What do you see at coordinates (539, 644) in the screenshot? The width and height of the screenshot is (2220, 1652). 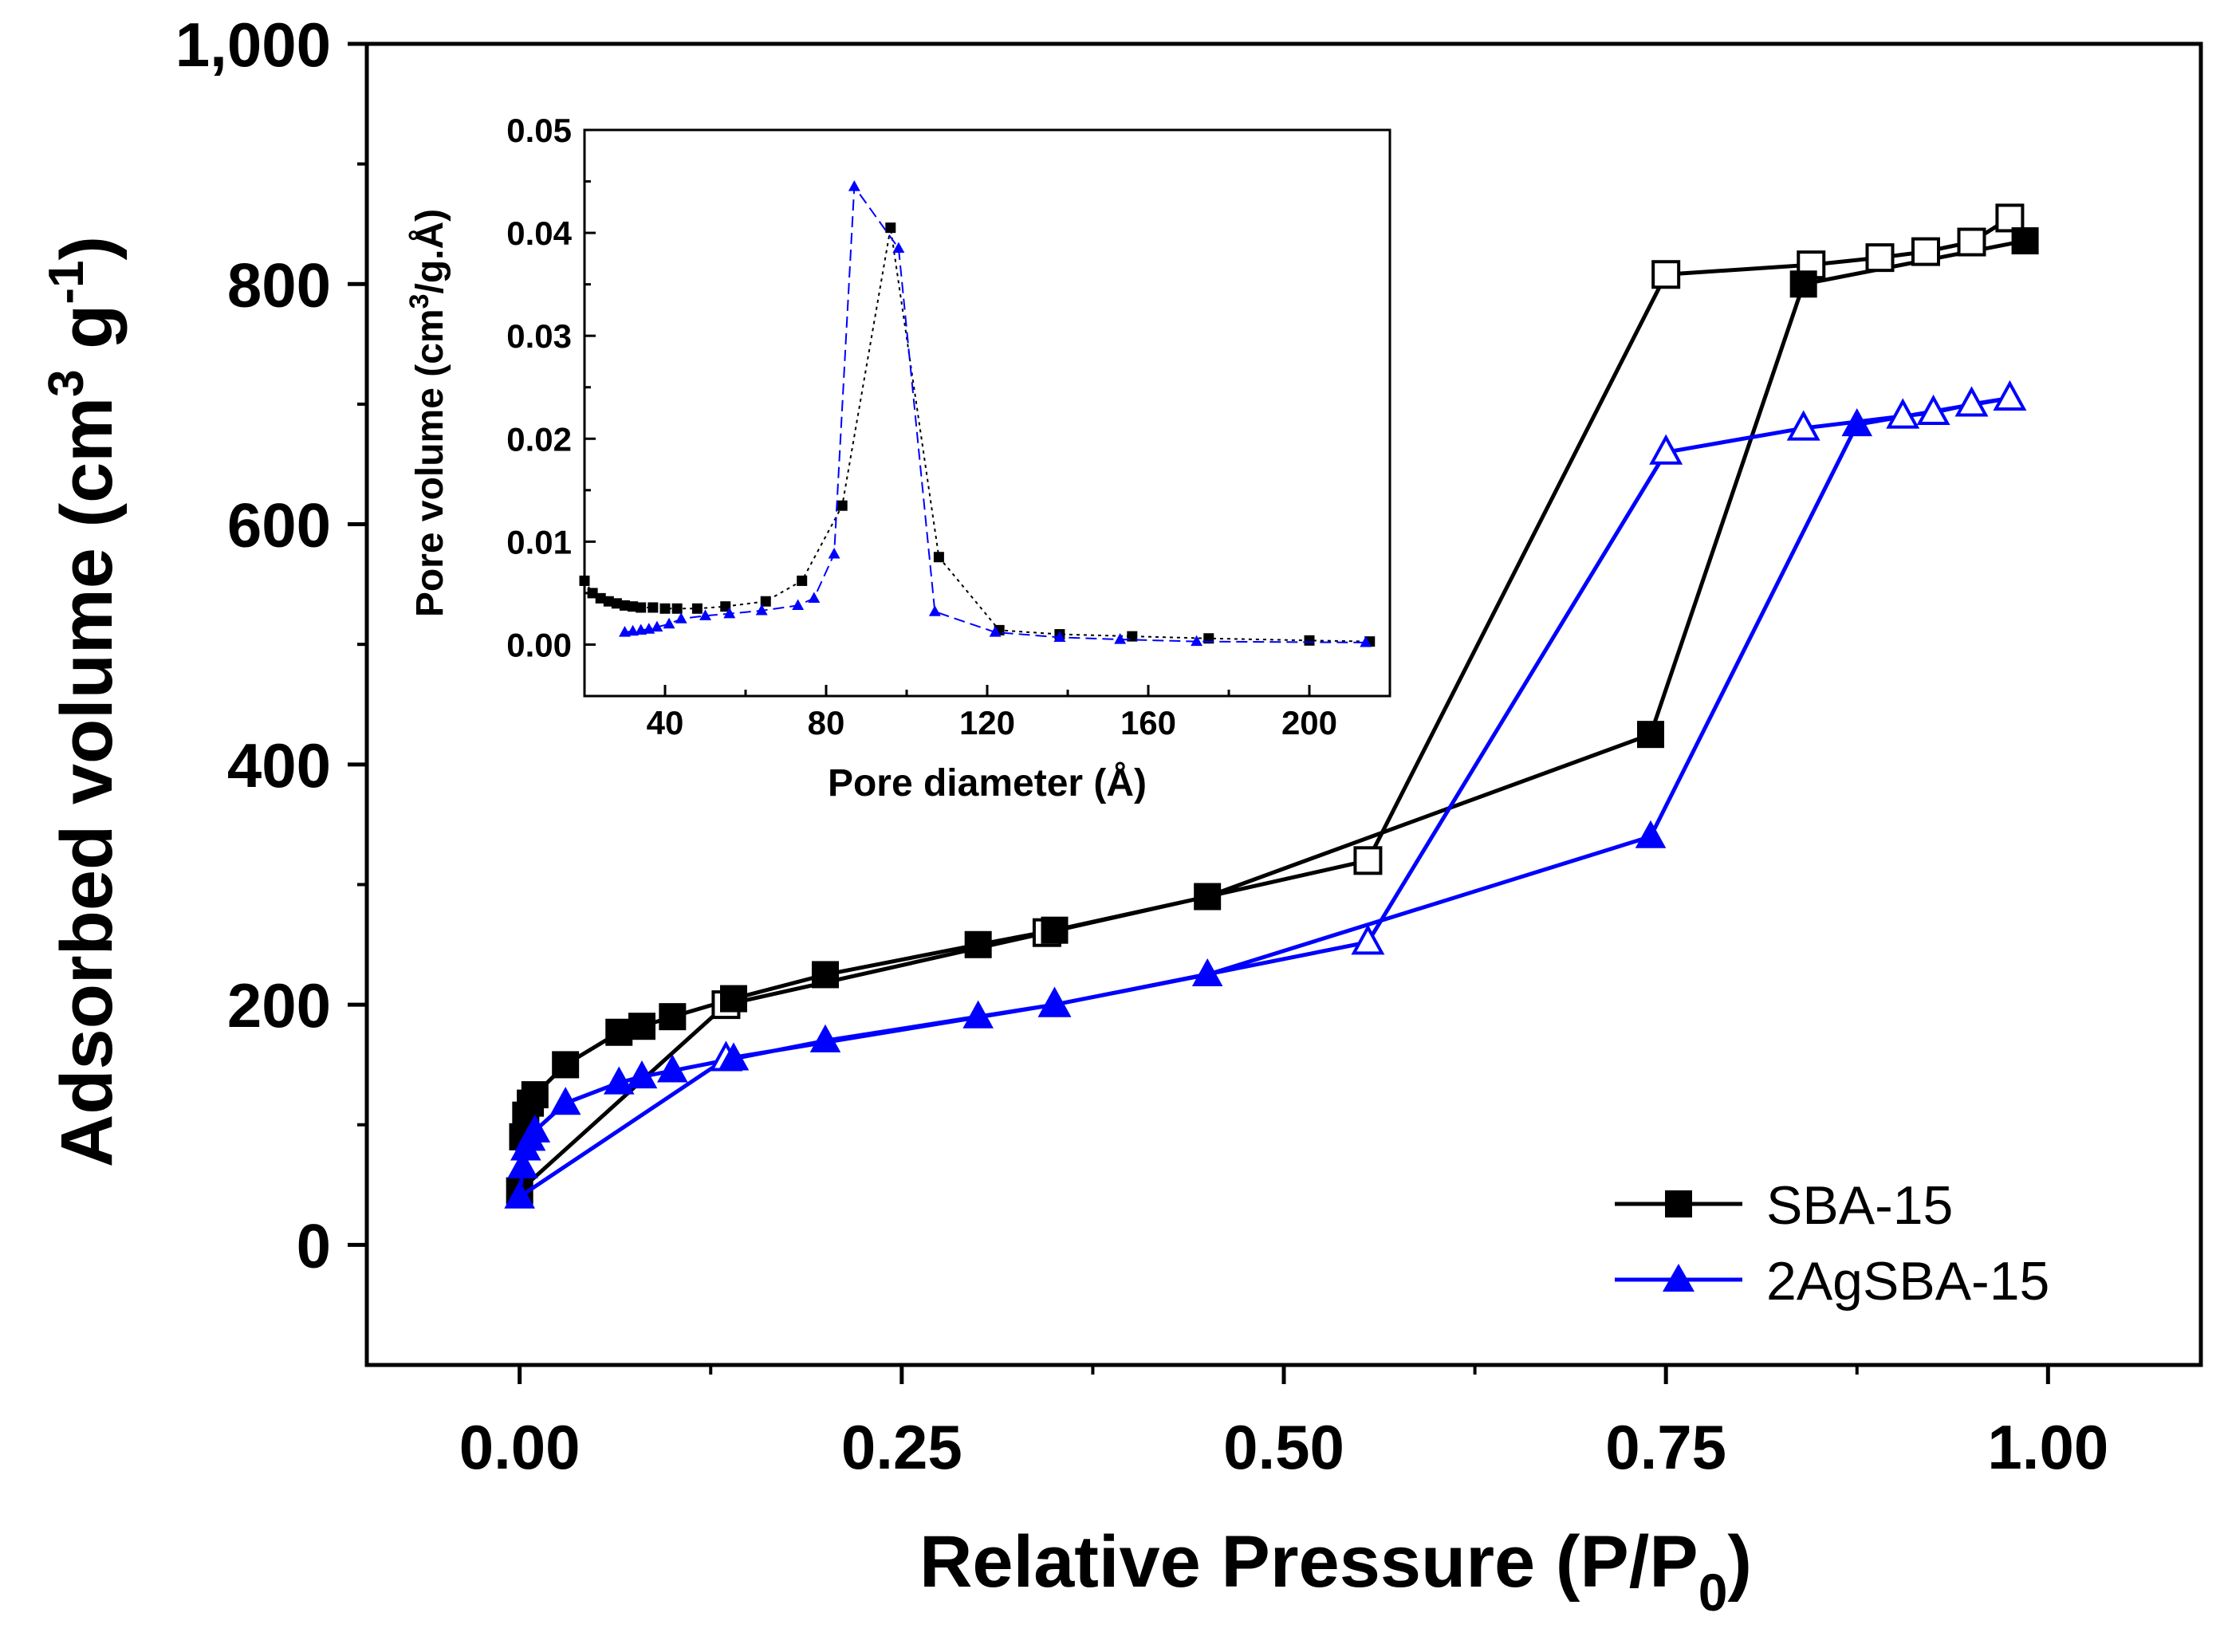 I see `inset-y-tick-label: 0.00` at bounding box center [539, 644].